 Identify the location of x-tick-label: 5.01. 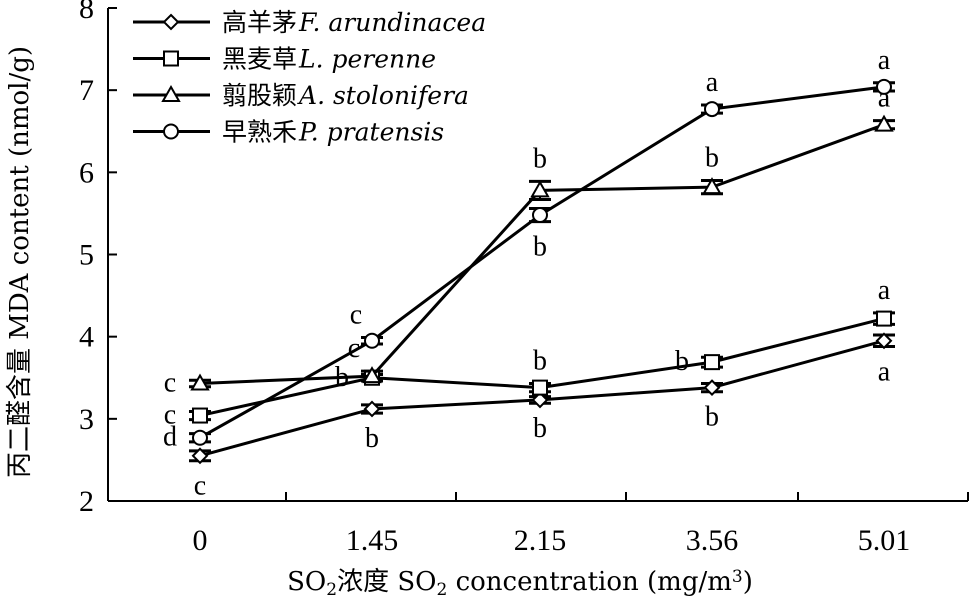
(884, 540).